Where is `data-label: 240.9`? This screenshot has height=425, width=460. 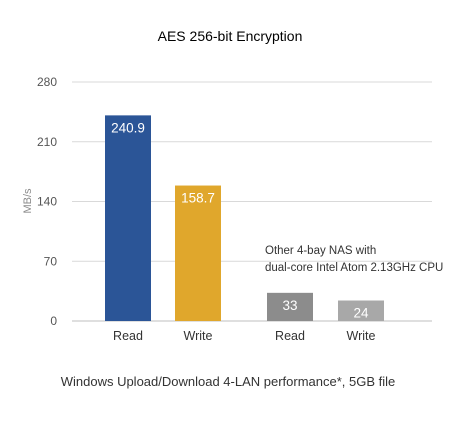 data-label: 240.9 is located at coordinates (128, 127).